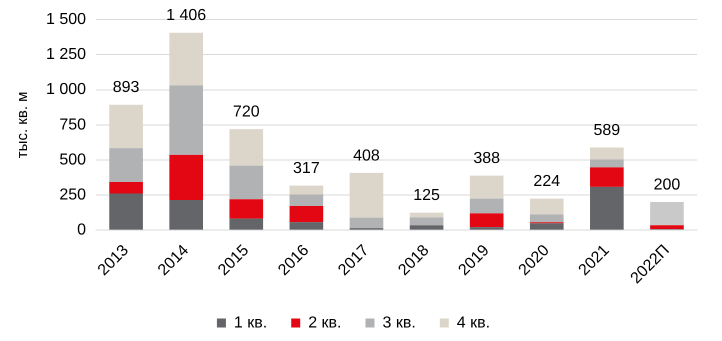  Describe the element at coordinates (366, 155) in the screenshot. I see `total-label: 408` at that location.